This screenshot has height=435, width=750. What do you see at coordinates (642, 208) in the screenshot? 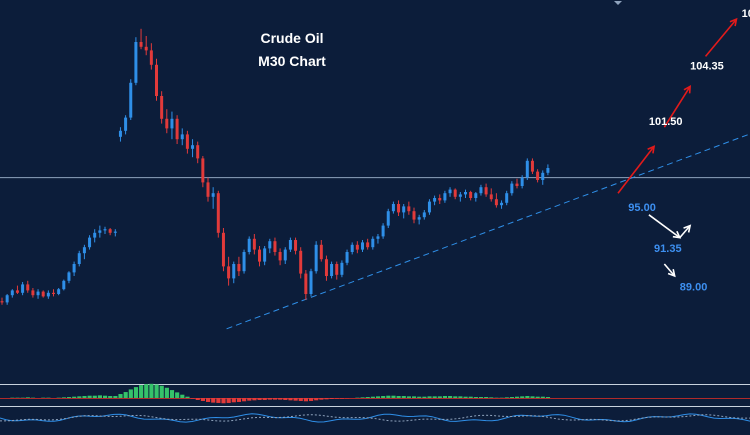
I see `bearish-target-label: 95.00` at bounding box center [642, 208].